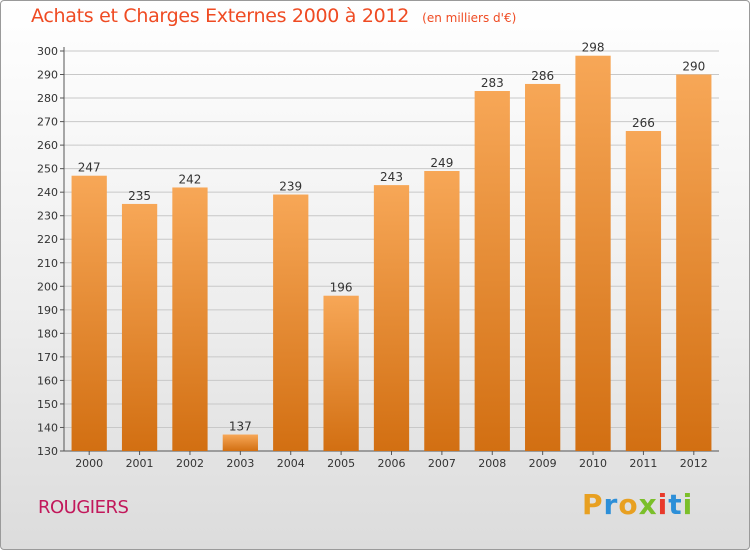  Describe the element at coordinates (220, 16) in the screenshot. I see `chart-title-text: Achats et Charges Externes 2000 à 2012` at that location.